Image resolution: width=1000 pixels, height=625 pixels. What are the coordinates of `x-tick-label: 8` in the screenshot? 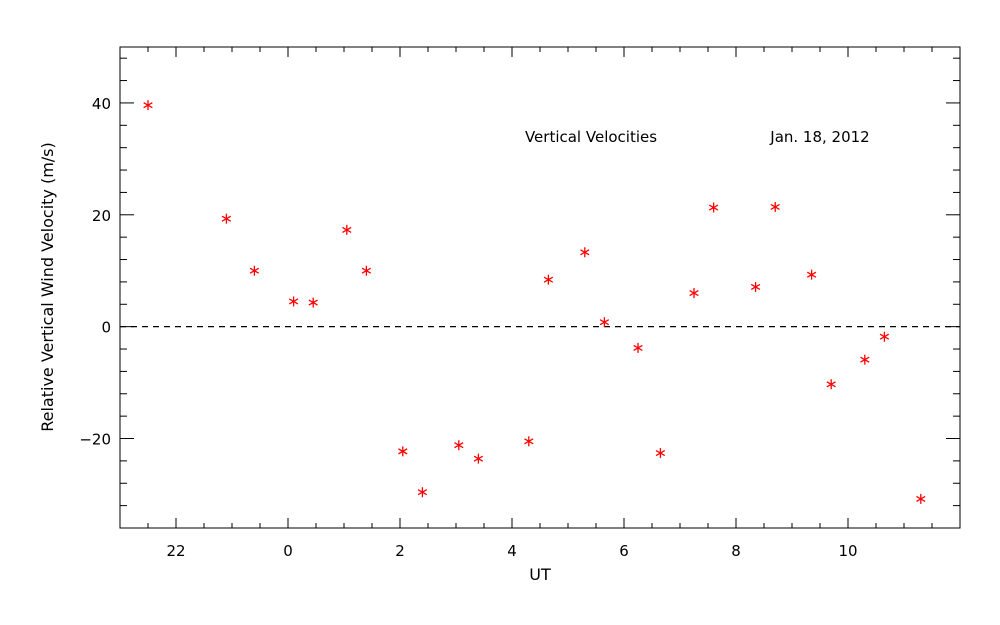 It's located at (736, 551).